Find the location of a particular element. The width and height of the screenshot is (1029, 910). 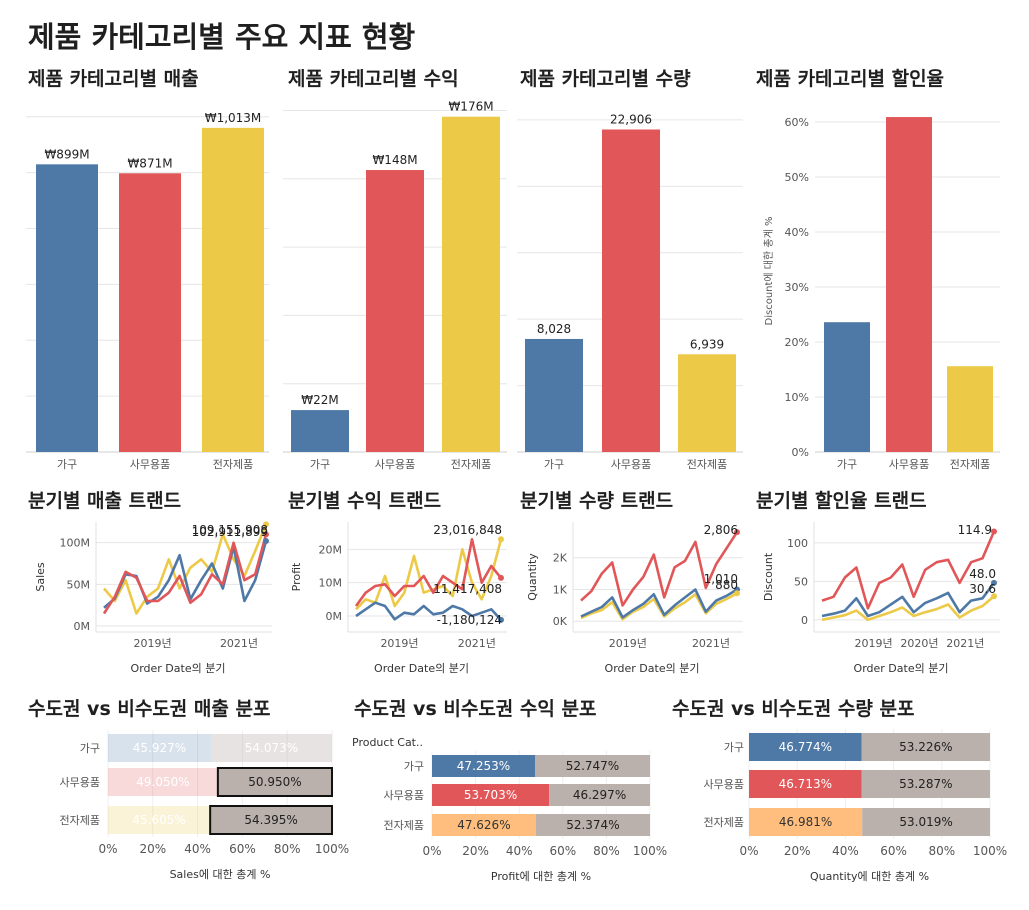

profit_dist-label-metro: 47.253% is located at coordinates (483, 766).